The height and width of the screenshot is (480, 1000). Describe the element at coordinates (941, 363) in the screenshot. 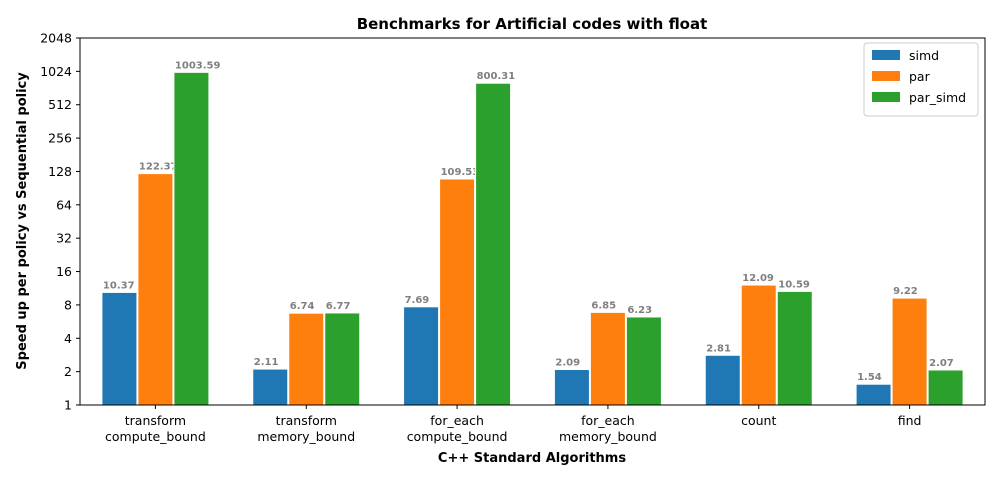

I see `data-label-par_simd-5: 2.07` at that location.